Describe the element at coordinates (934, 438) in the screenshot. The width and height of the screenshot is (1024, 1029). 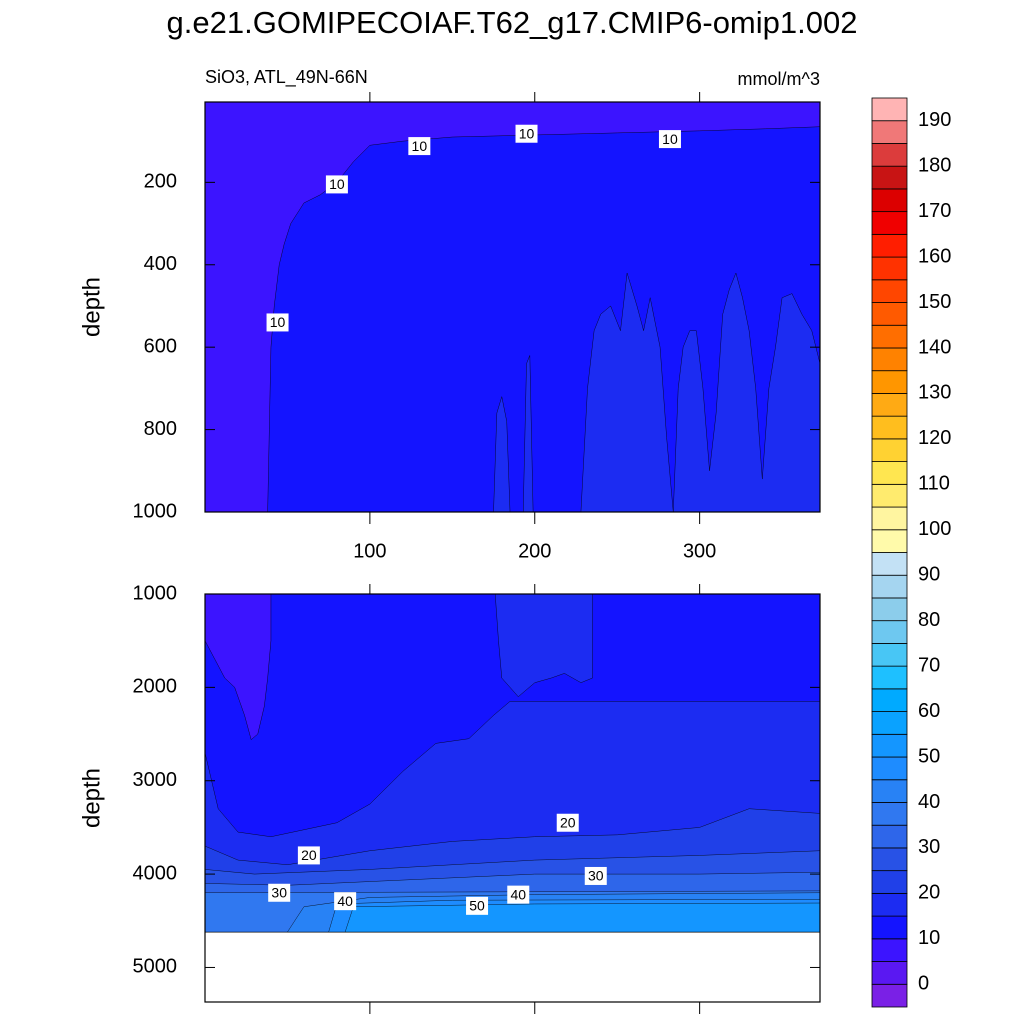
I see `colorbar-label: 120` at that location.